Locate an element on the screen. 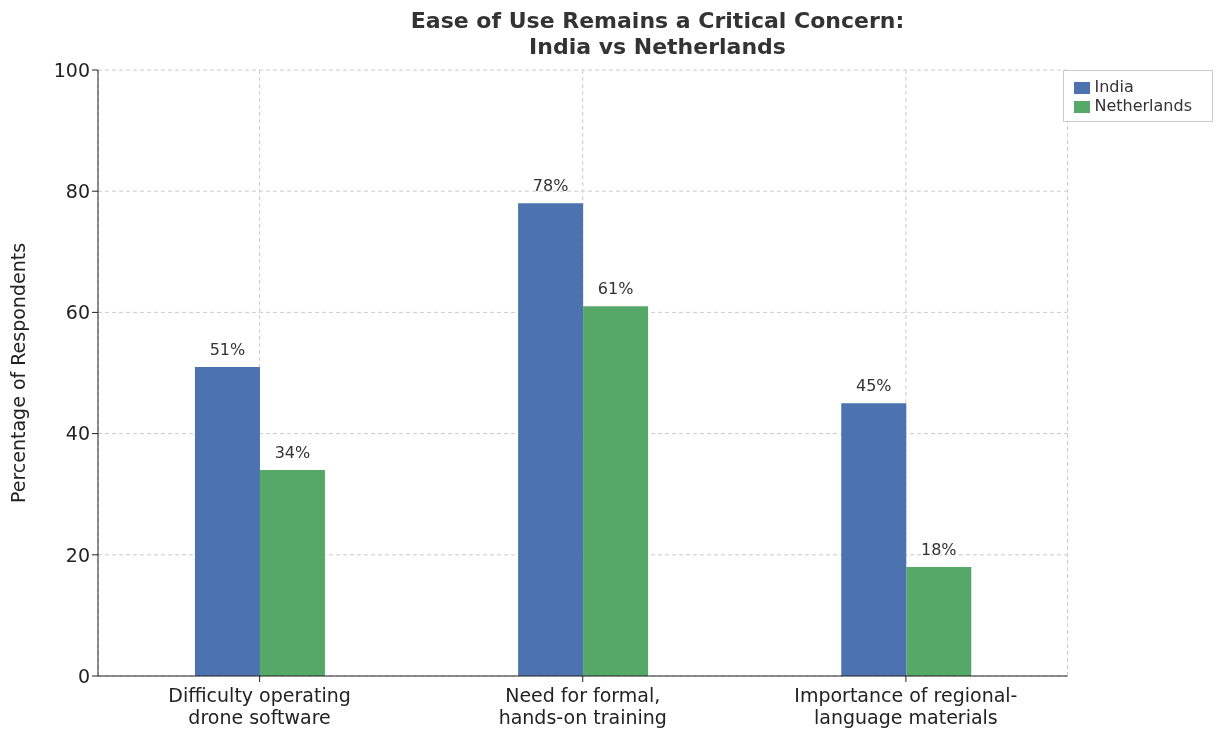 This screenshot has height=732, width=1225. x-tick-label: Difficulty operating drone software is located at coordinates (259, 706).